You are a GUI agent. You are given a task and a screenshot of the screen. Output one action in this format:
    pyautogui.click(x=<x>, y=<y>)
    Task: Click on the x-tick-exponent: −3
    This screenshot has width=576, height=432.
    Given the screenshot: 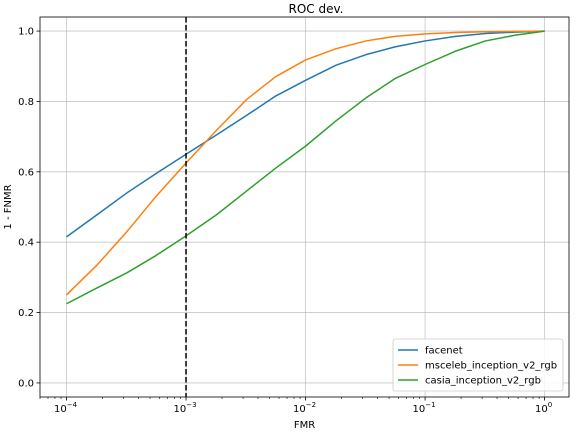 What is the action you would take?
    pyautogui.click(x=191, y=405)
    